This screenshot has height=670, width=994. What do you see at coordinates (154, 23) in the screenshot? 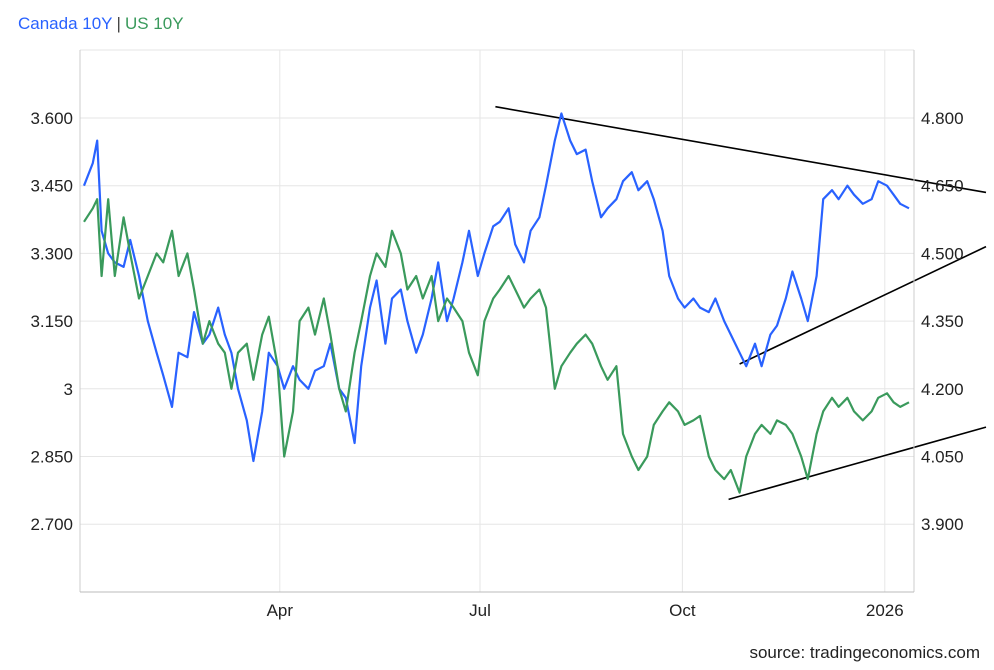
I see `legend-us-10y: US 10Y` at bounding box center [154, 23].